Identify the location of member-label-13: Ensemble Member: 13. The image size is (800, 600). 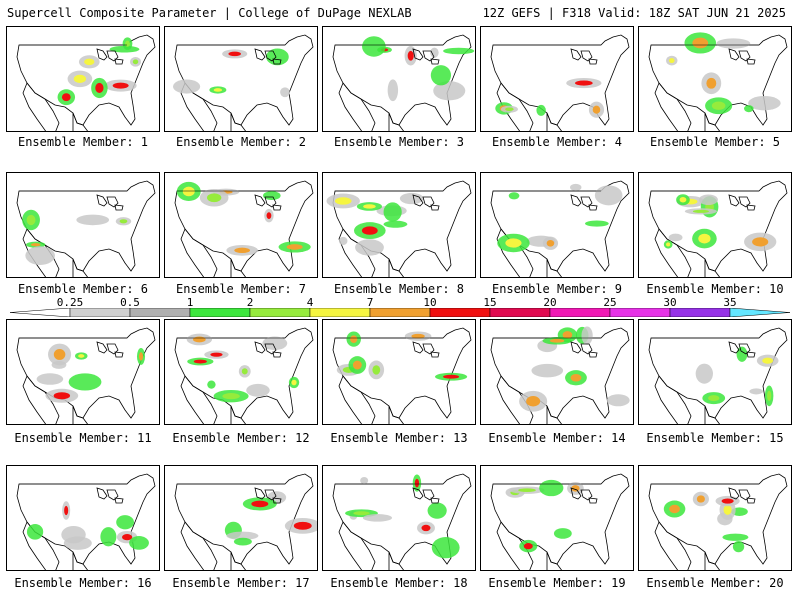
(399, 438).